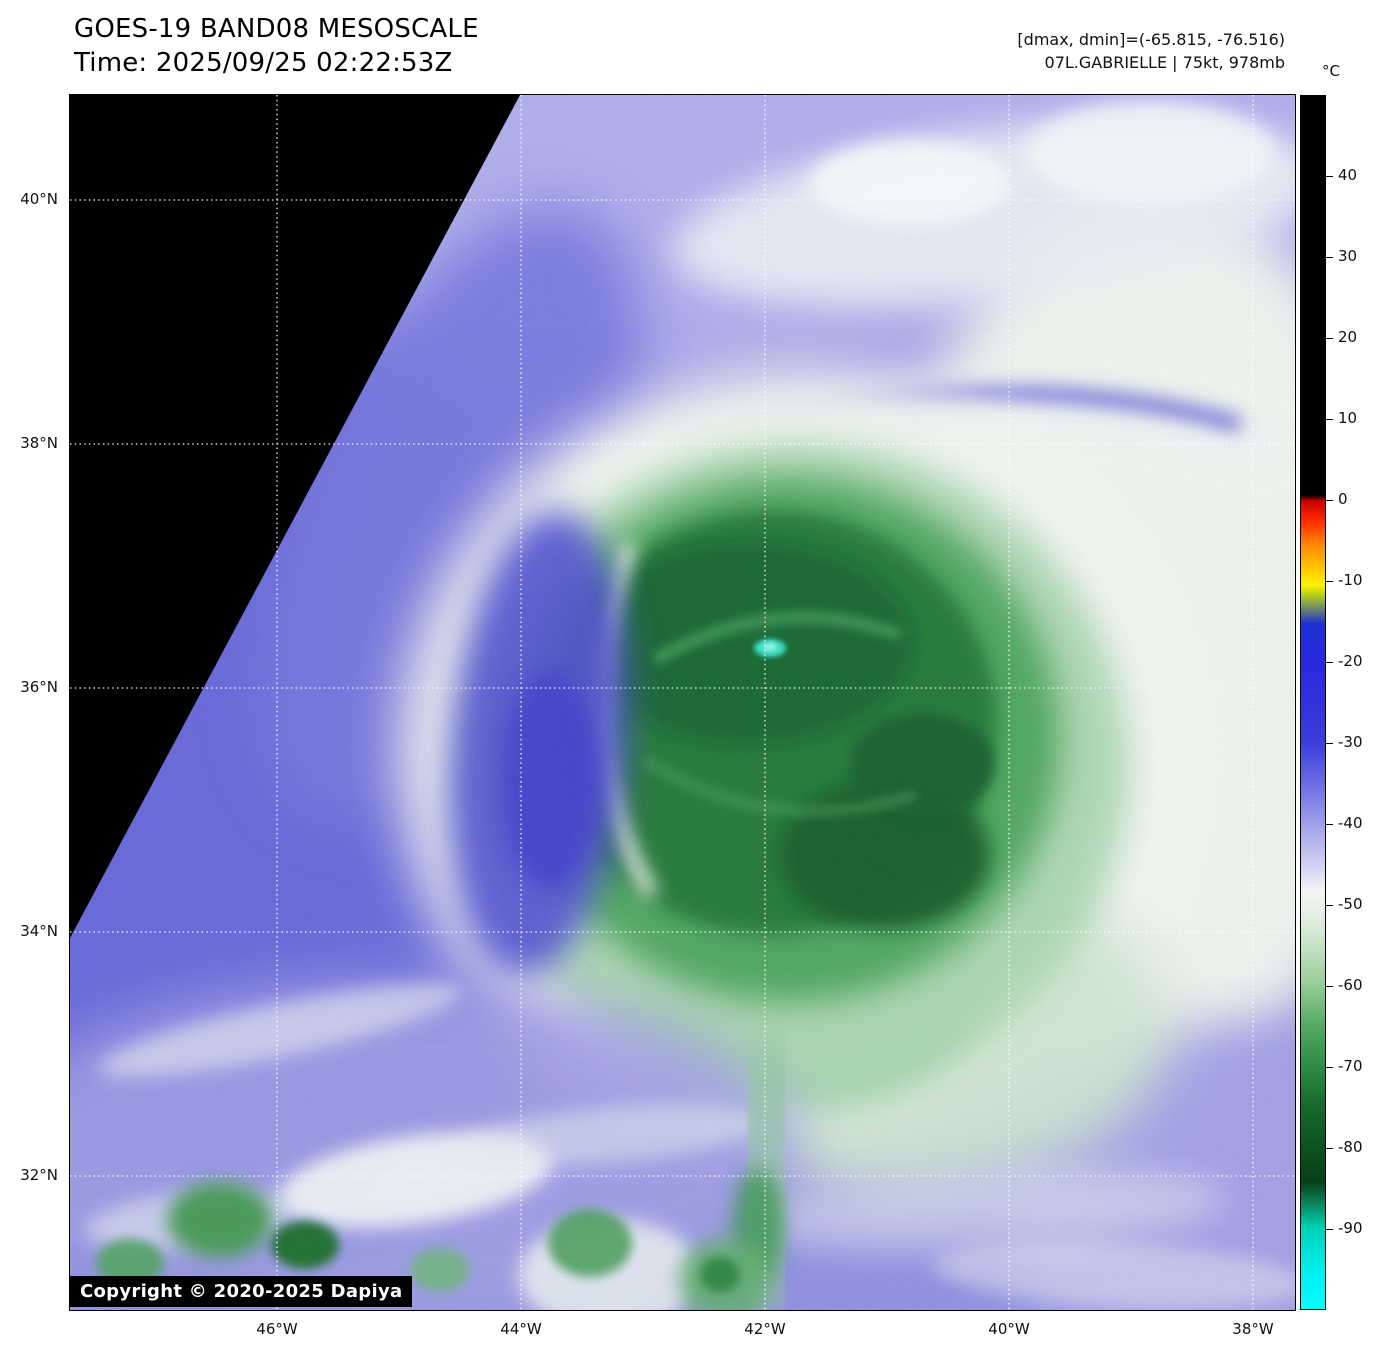 Image resolution: width=1389 pixels, height=1359 pixels. I want to click on lat-labels: 40°N 38°N 36°N 34°N 32°N, so click(32, 679).